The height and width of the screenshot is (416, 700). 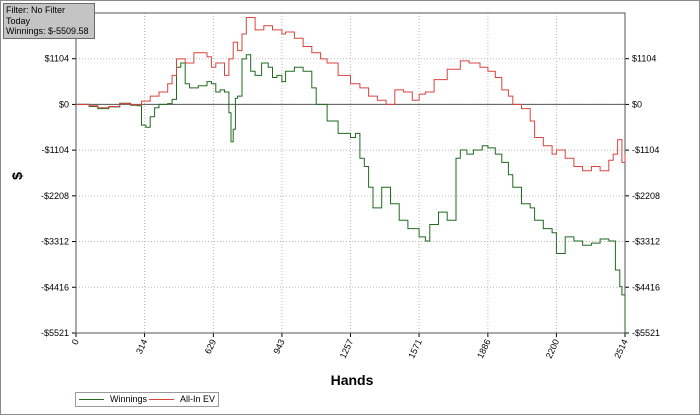 I want to click on x-tick-label: 629, so click(x=210, y=347).